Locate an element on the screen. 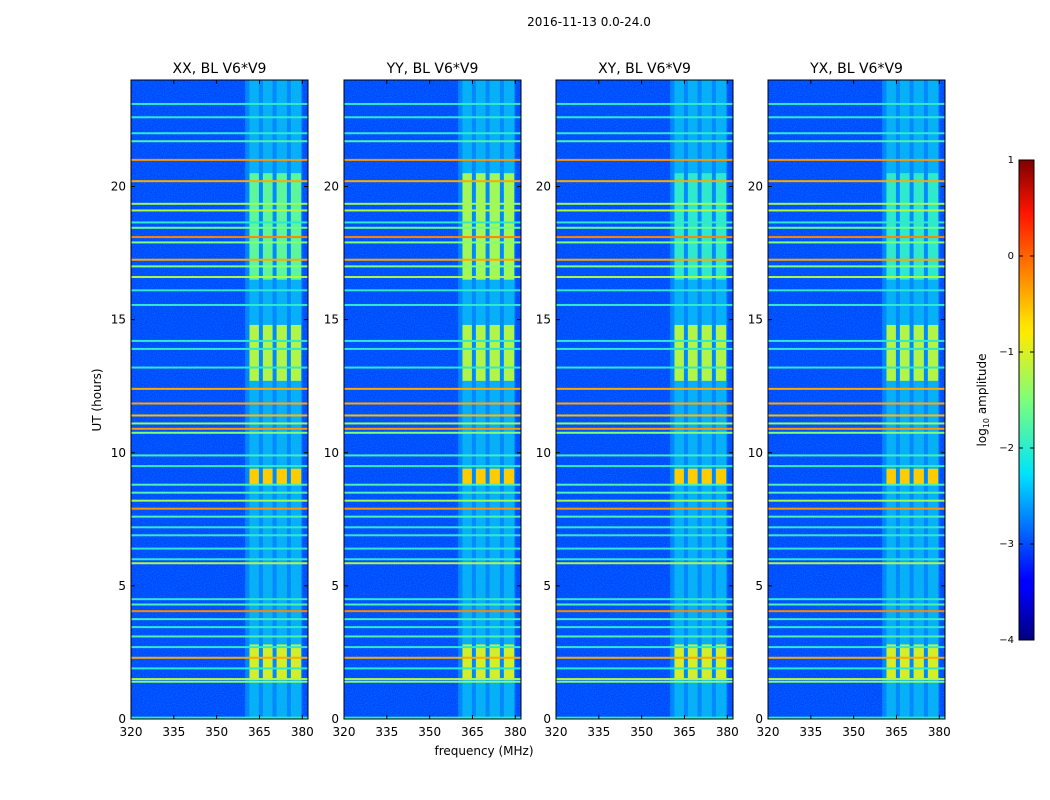 The height and width of the screenshot is (800, 1050). colorbar-tick-label: 1 is located at coordinates (1011, 160).